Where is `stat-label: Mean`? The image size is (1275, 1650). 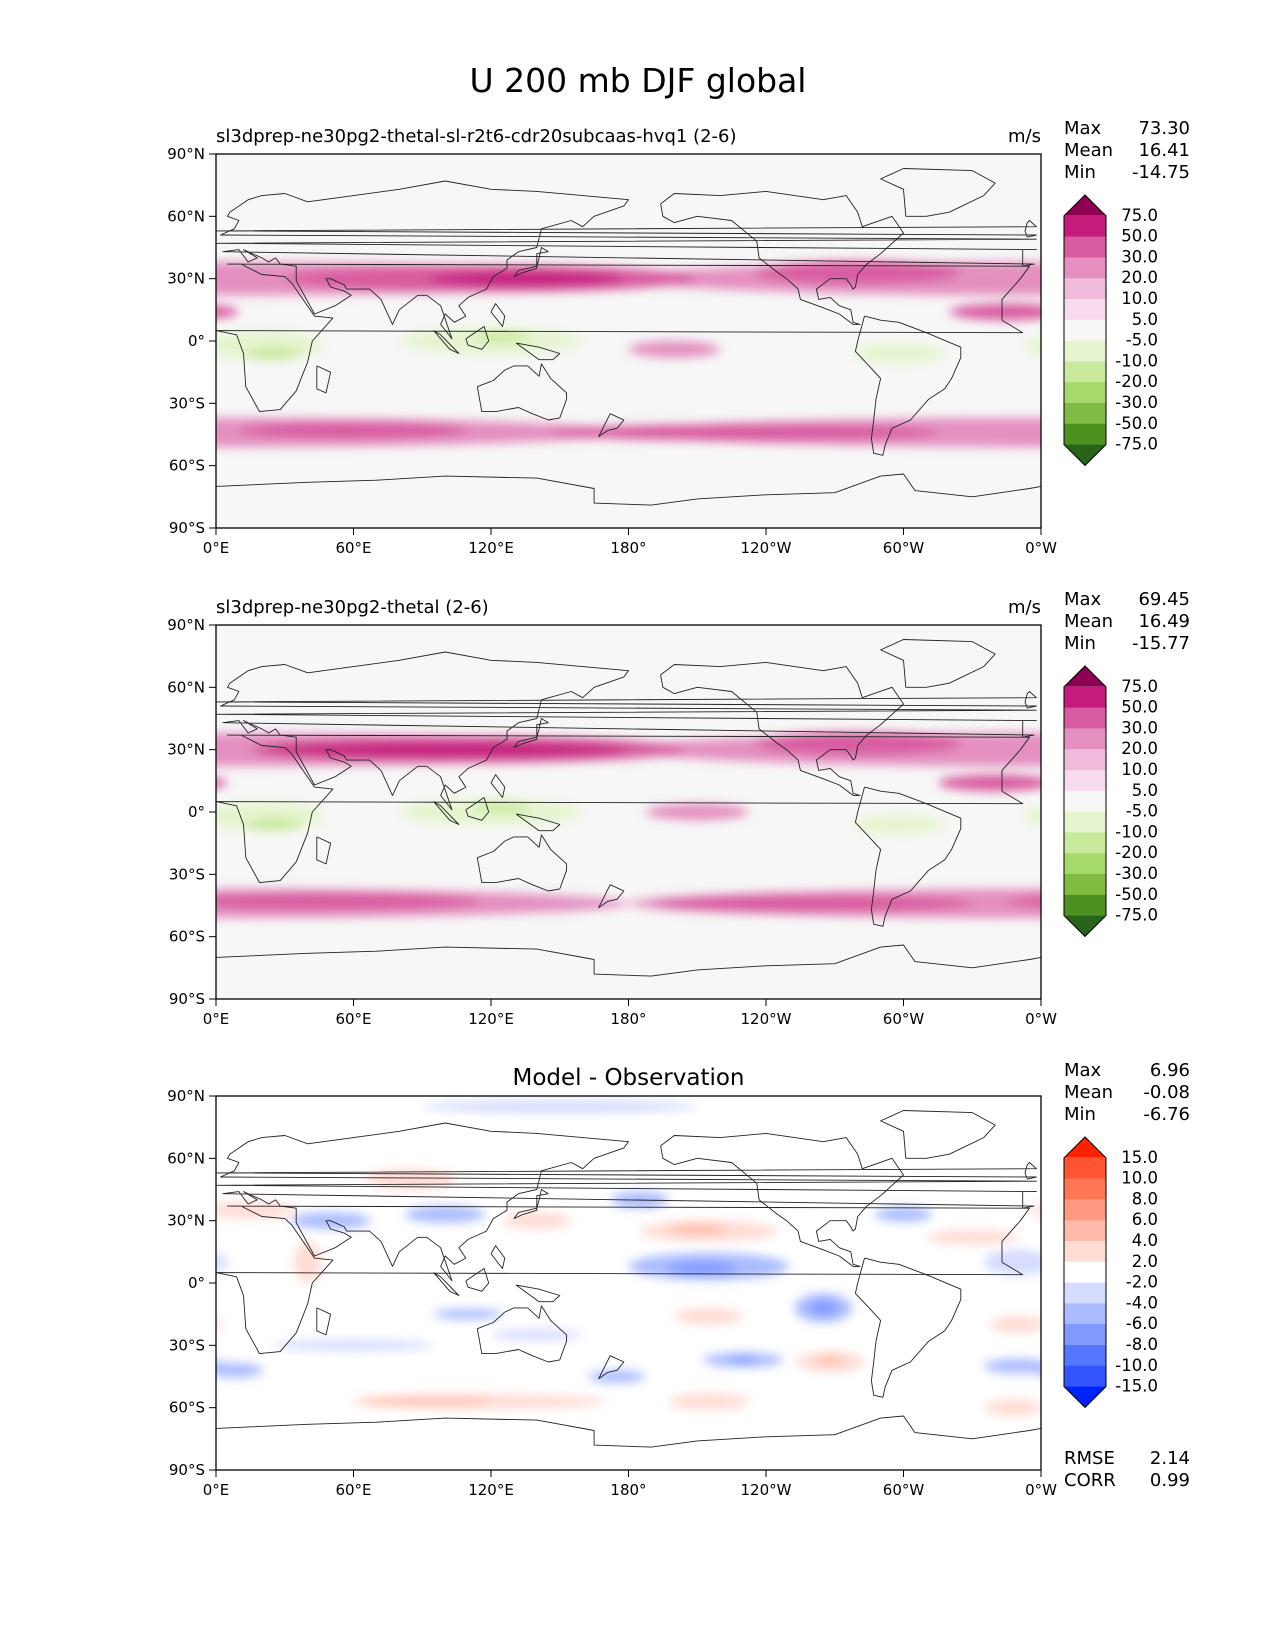 stat-label: Mean is located at coordinates (1088, 1092).